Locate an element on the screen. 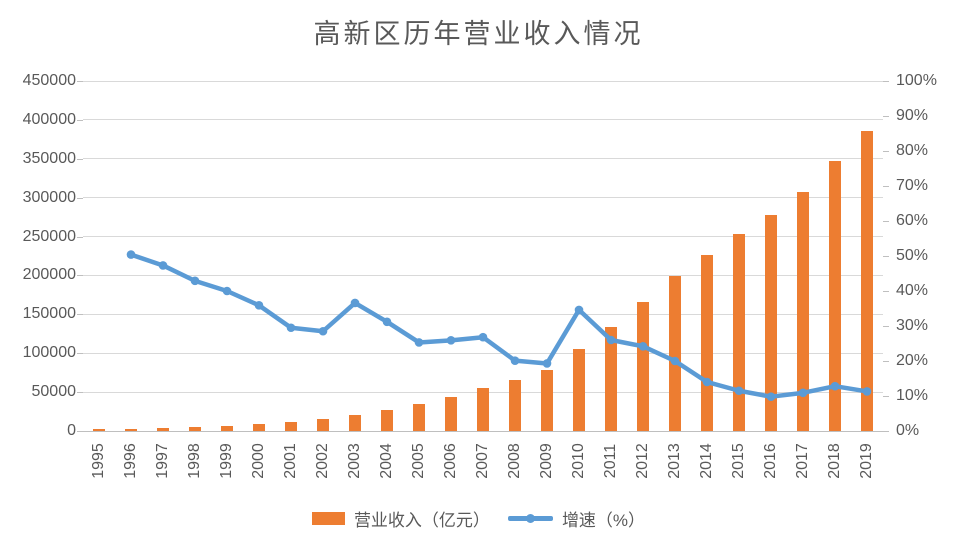  growth-marker-1998 is located at coordinates (195, 281).